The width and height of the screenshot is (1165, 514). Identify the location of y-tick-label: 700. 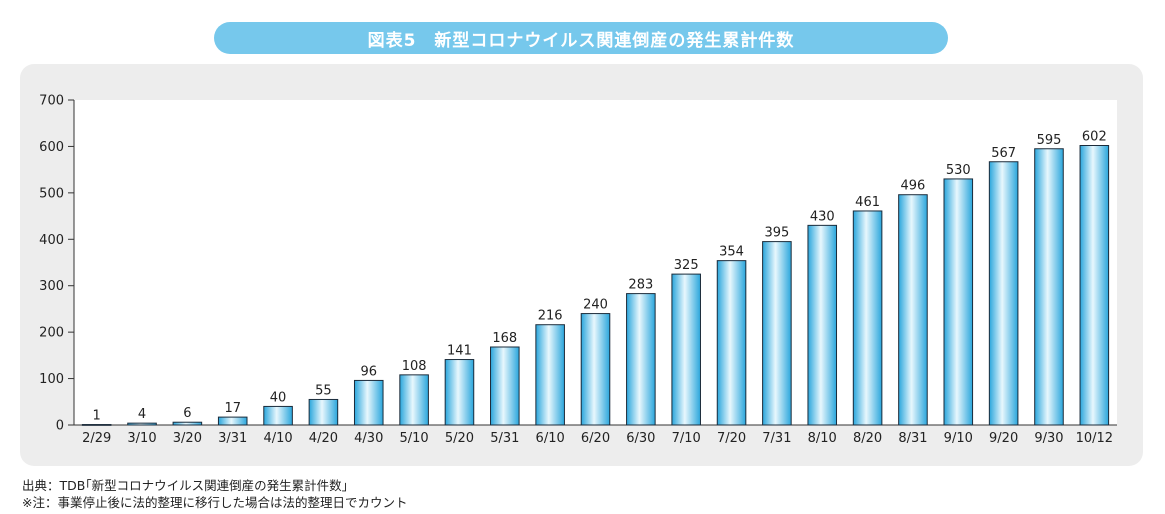
(51, 101).